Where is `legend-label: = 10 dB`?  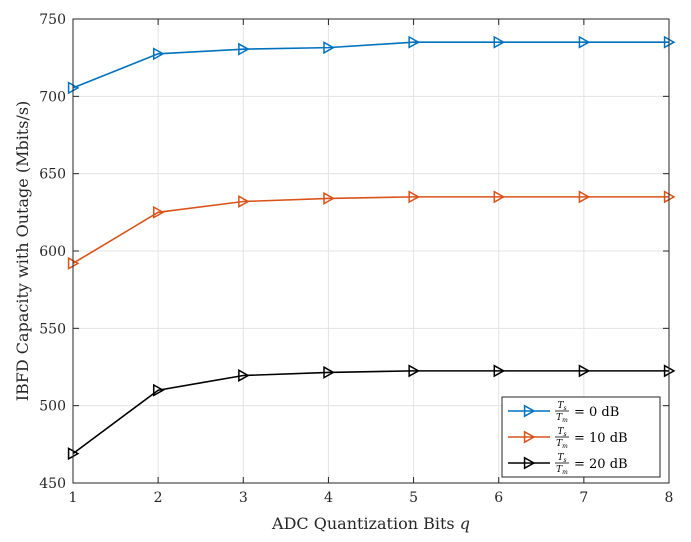
legend-label: = 10 dB is located at coordinates (601, 438).